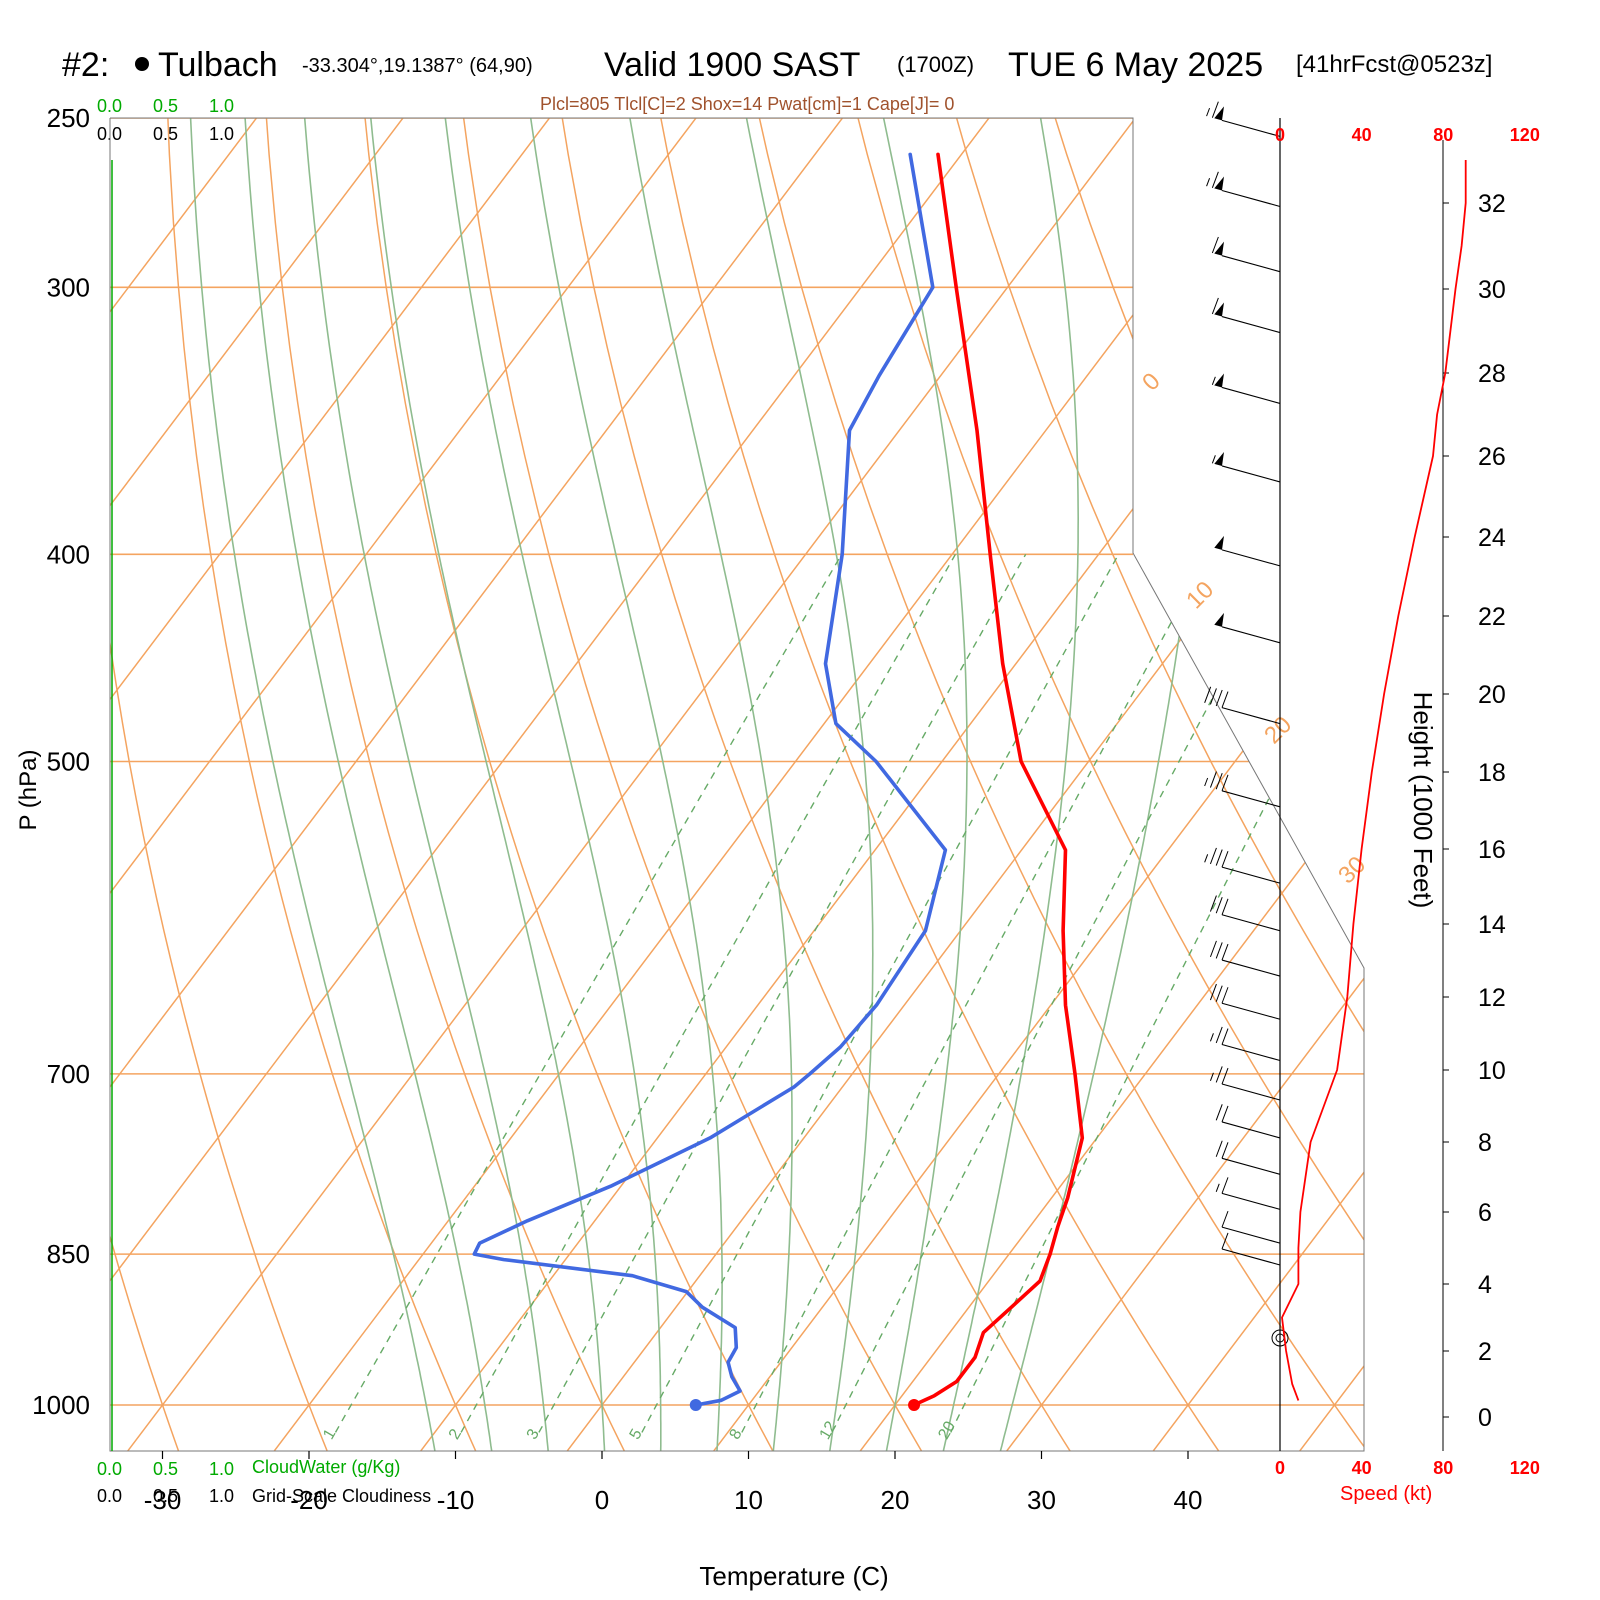 The image size is (1600, 1600). I want to click on valid-time: Valid 1900 SAST, so click(732, 65).